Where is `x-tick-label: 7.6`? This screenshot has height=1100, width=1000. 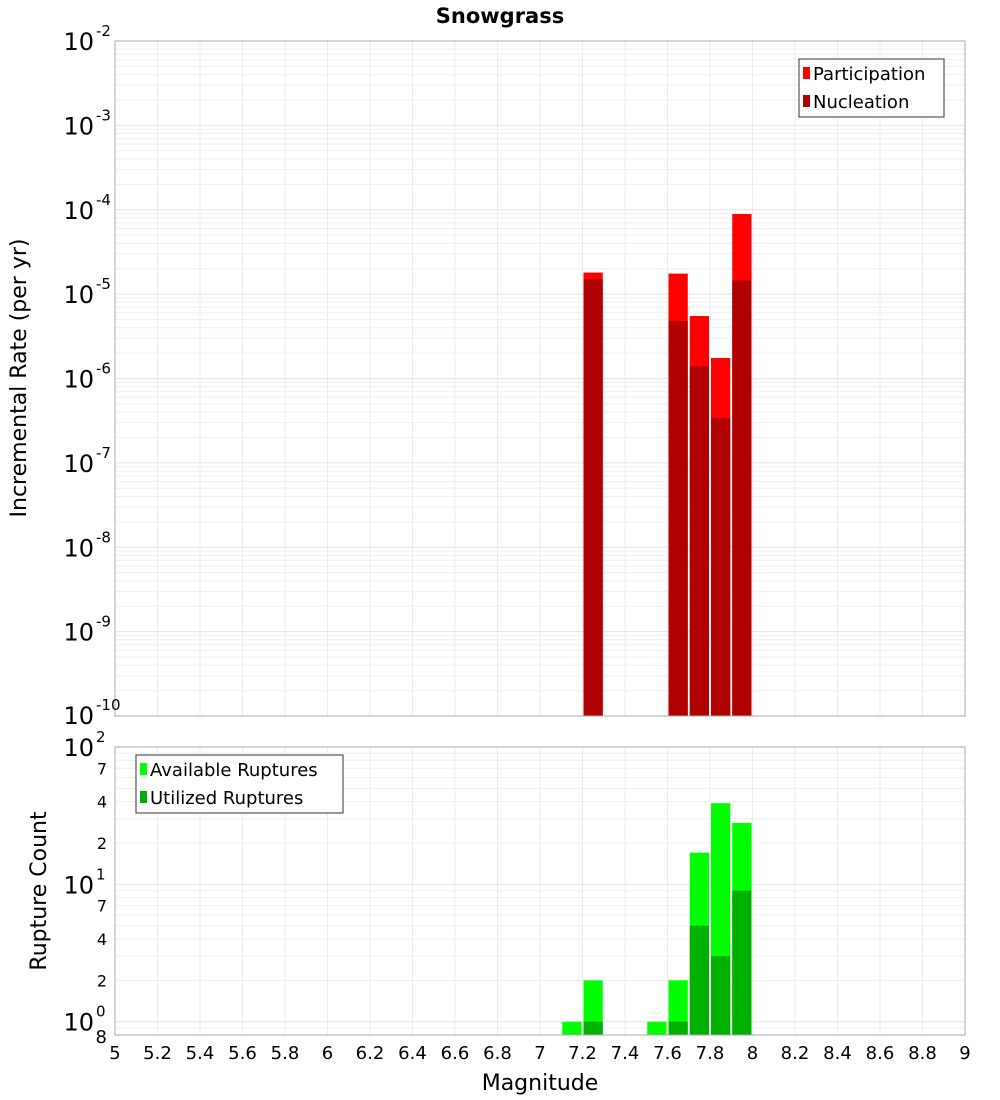
x-tick-label: 7.6 is located at coordinates (667, 1053).